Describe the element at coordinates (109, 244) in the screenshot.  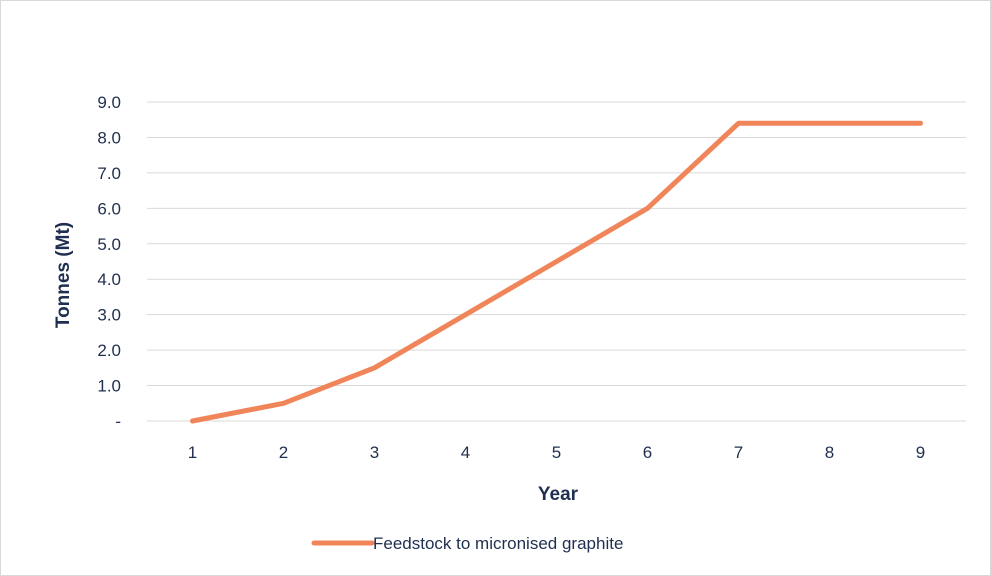
I see `y-tick-label: 5.0` at that location.